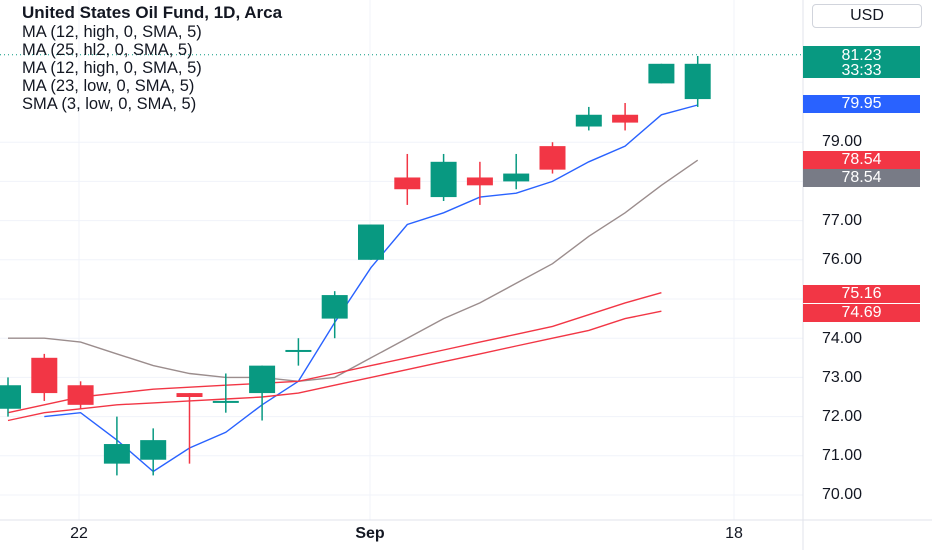  I want to click on y-tick-label: 77.00, so click(842, 220).